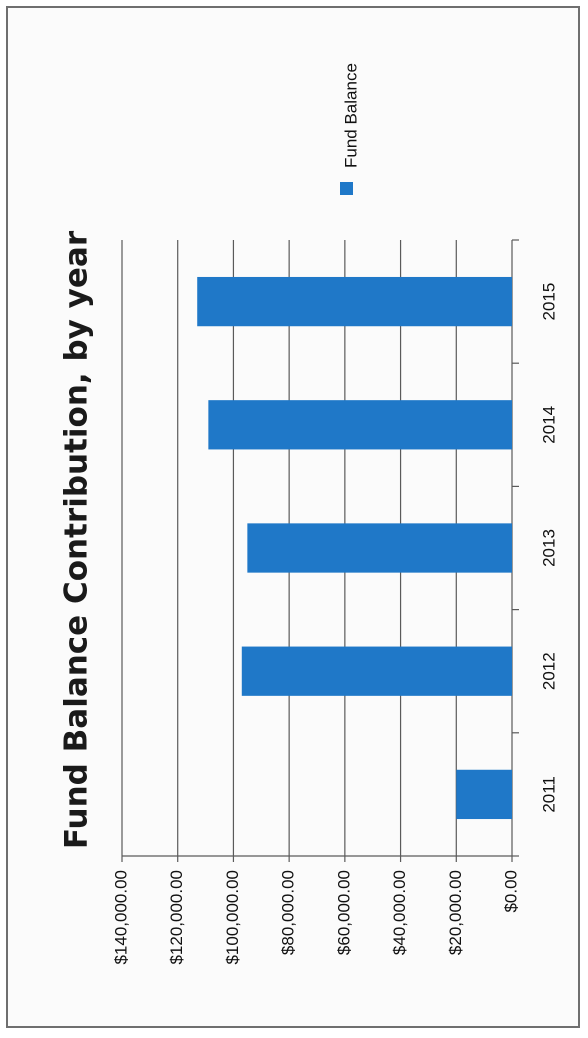  What do you see at coordinates (548, 425) in the screenshot?
I see `category-tick-label: 2014` at bounding box center [548, 425].